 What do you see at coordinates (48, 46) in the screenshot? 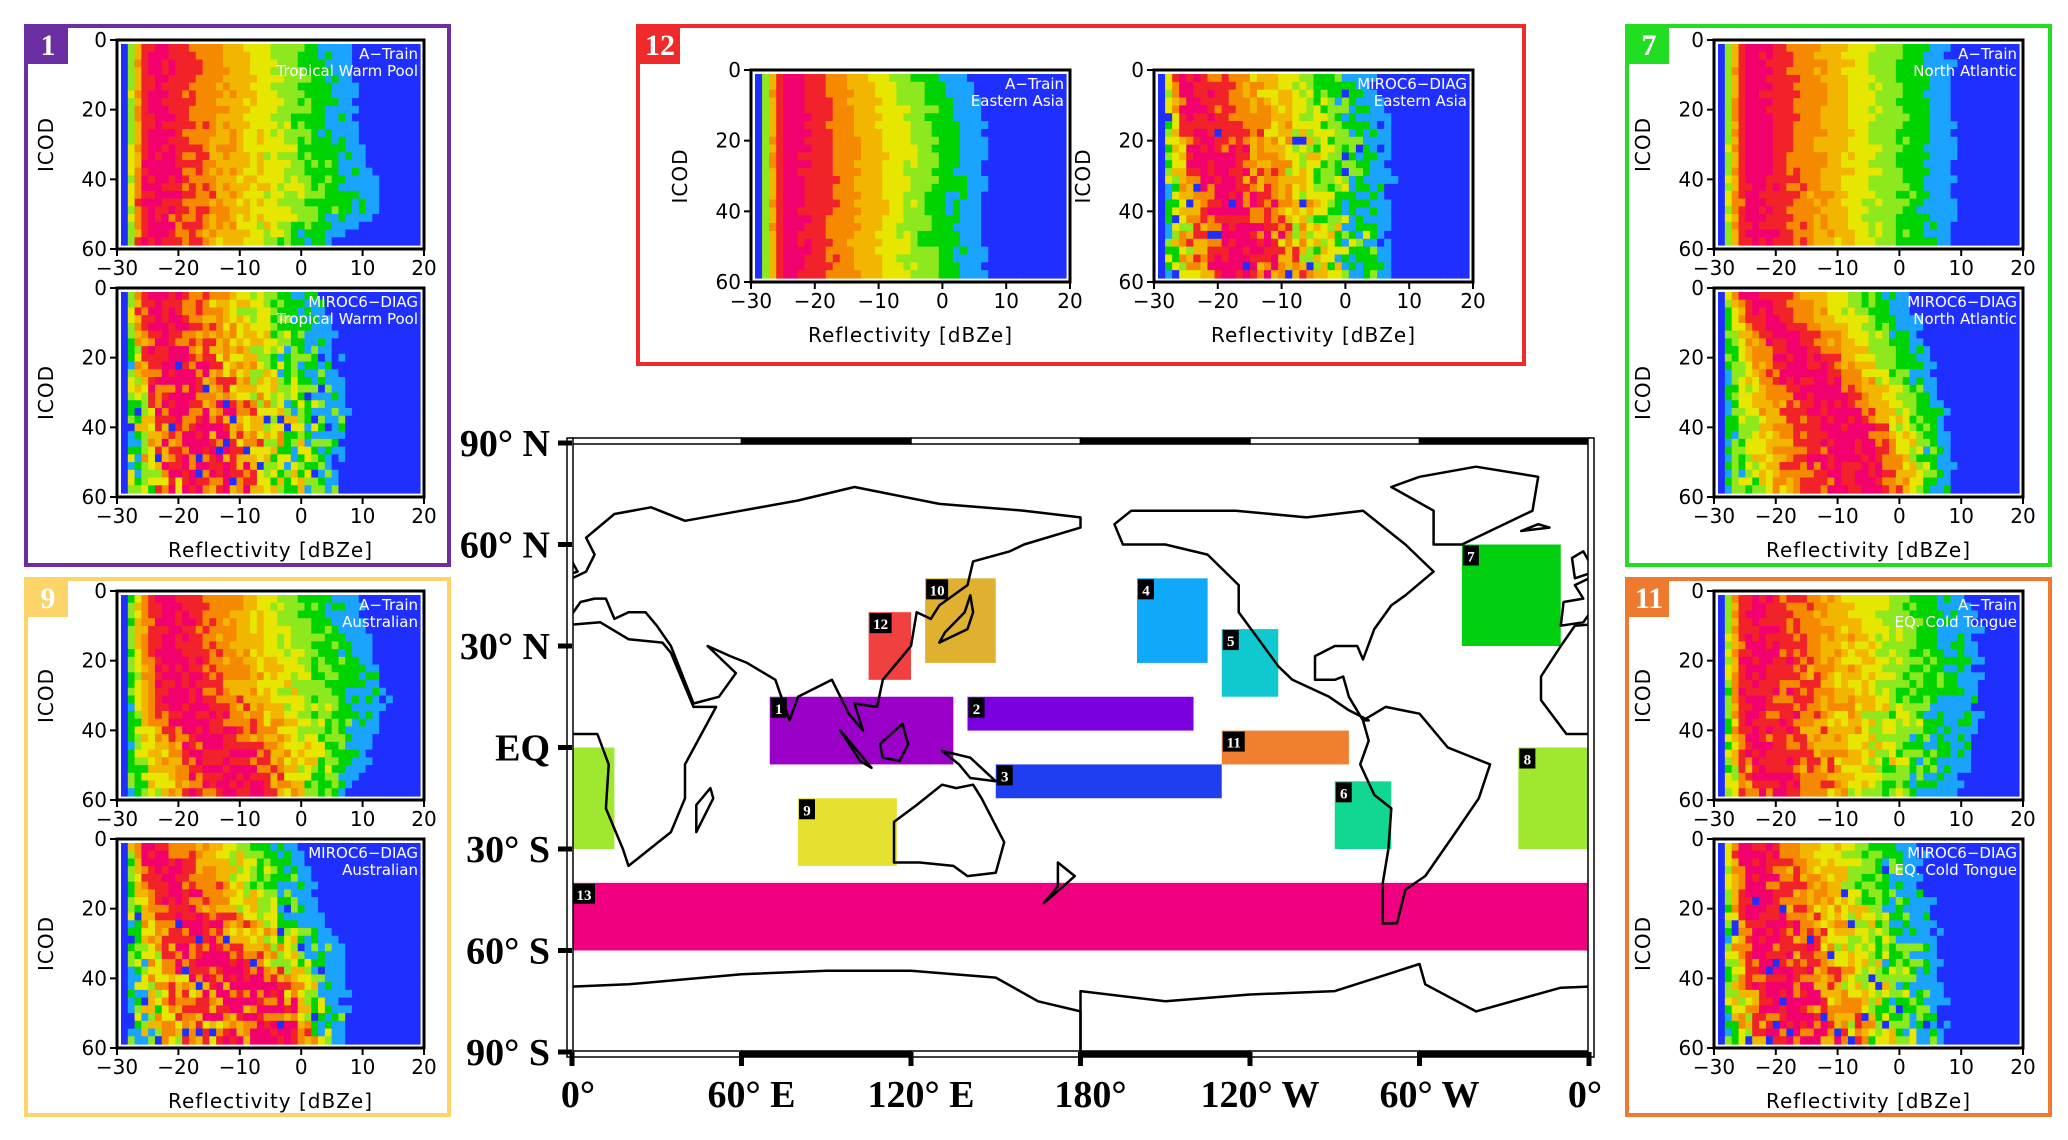
I see `panel-number-badge: 1` at bounding box center [48, 46].